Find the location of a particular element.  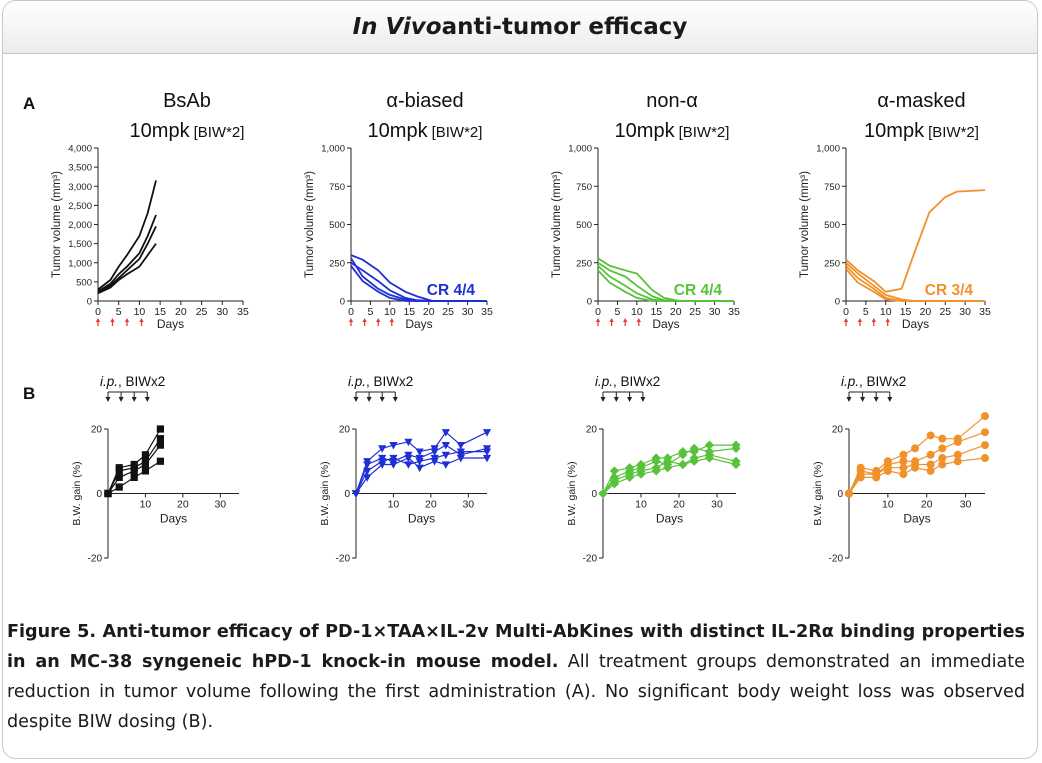

y-tick-label: 20 is located at coordinates (345, 430).